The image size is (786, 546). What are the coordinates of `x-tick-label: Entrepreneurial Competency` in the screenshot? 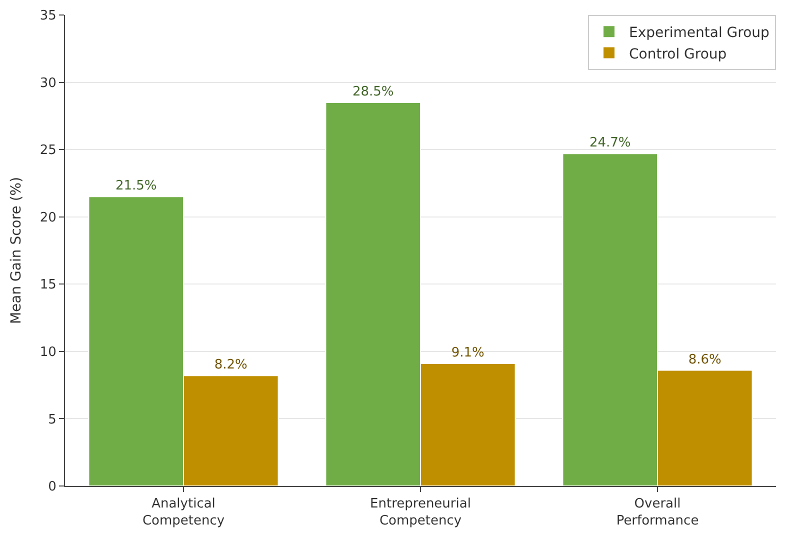 It's located at (420, 512).